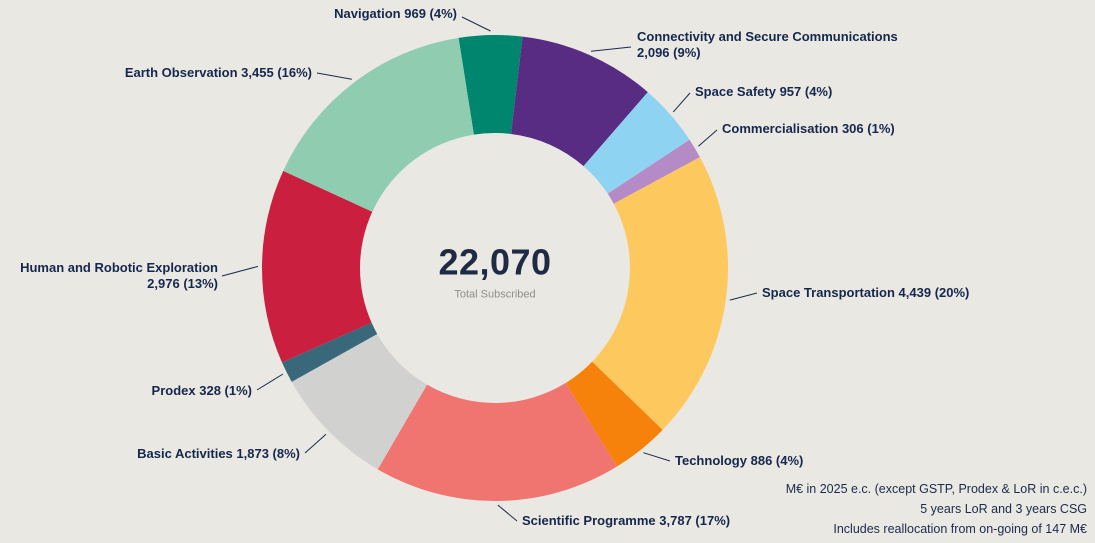 This screenshot has height=543, width=1095. What do you see at coordinates (1003, 509) in the screenshot?
I see `footnote-line-2: 5 years LoR and 3 years CSG` at bounding box center [1003, 509].